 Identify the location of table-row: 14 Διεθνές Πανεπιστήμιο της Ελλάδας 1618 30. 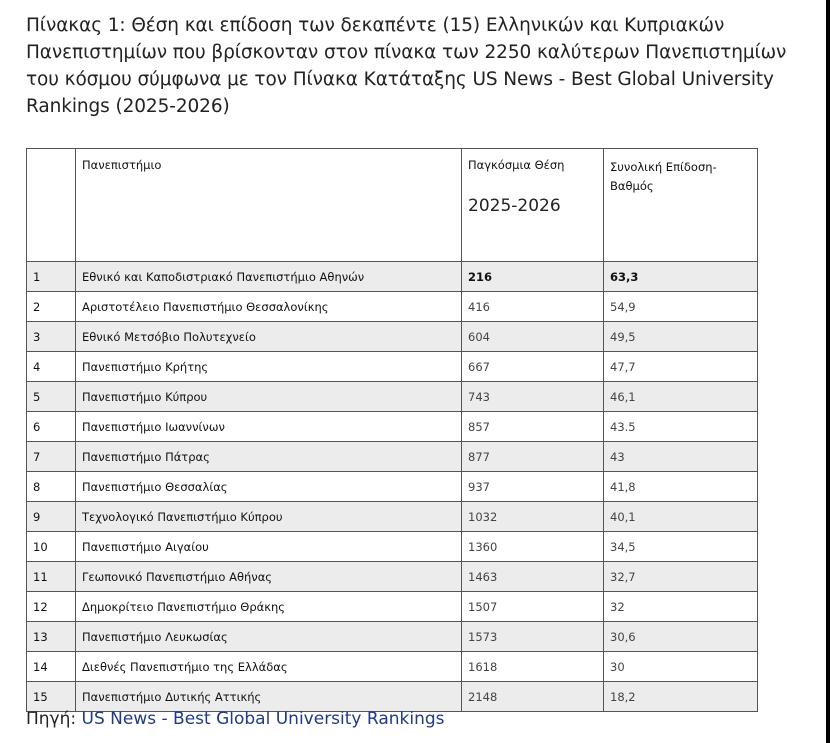
(392, 666).